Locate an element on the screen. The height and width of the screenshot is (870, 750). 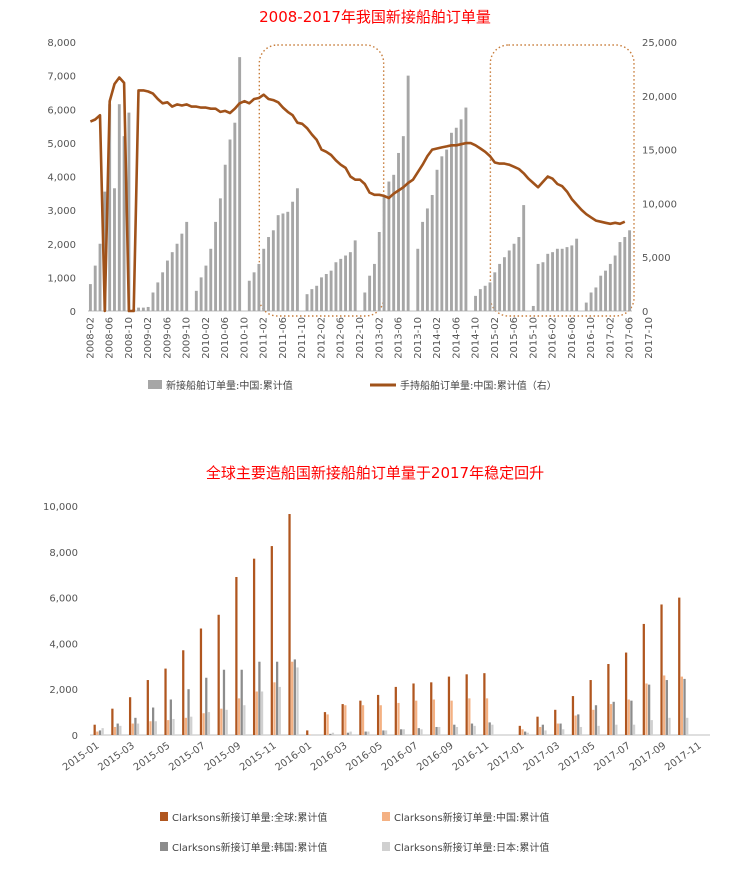
x-tick-label: 2011-06 is located at coordinates (283, 338).